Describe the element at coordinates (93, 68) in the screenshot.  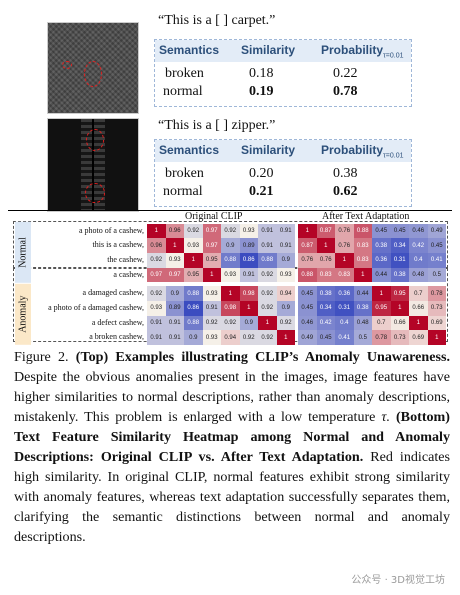
I see `carpet-image` at that location.